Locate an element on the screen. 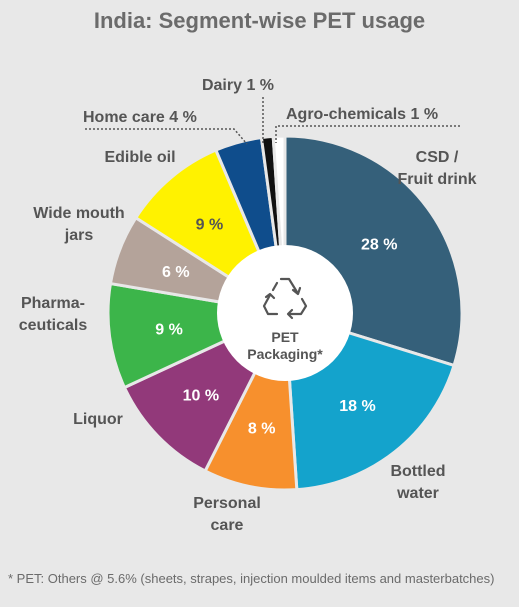 Image resolution: width=519 pixels, height=607 pixels. slice-category-label: Wide mouth jars is located at coordinates (78, 224).